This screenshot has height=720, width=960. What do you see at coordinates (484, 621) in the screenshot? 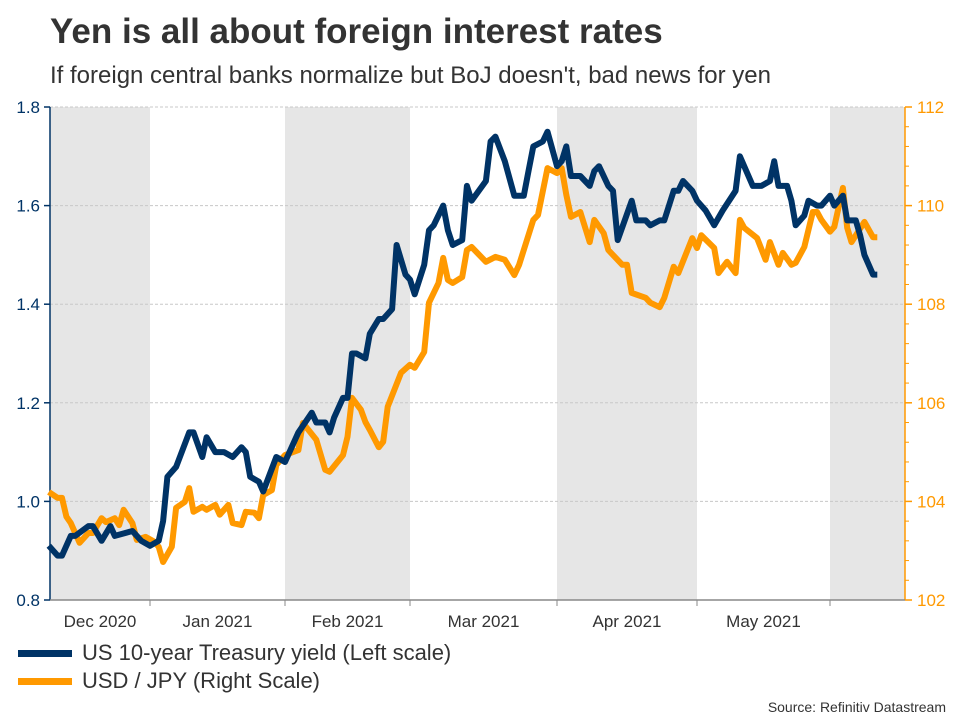
I see `x-tick-label: Mar 2021` at bounding box center [484, 621].